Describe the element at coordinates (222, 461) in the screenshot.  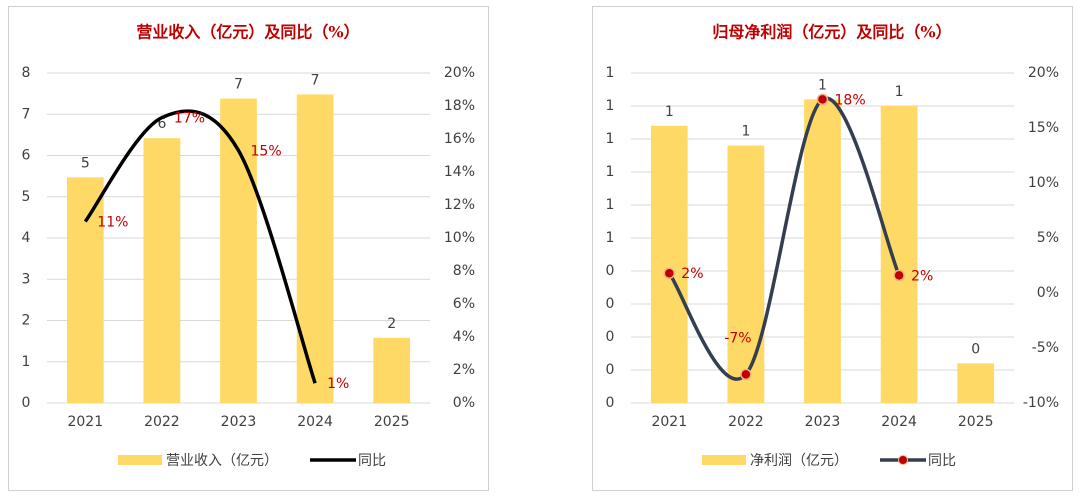
I see `legend-label: 营业收入（亿元）` at that location.